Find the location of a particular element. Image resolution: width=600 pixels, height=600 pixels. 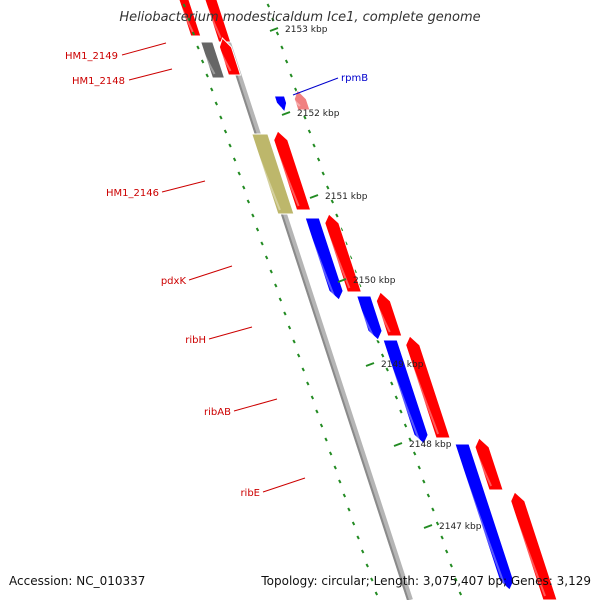

gene-hm1-2148-forward is located at coordinates (230, 56).